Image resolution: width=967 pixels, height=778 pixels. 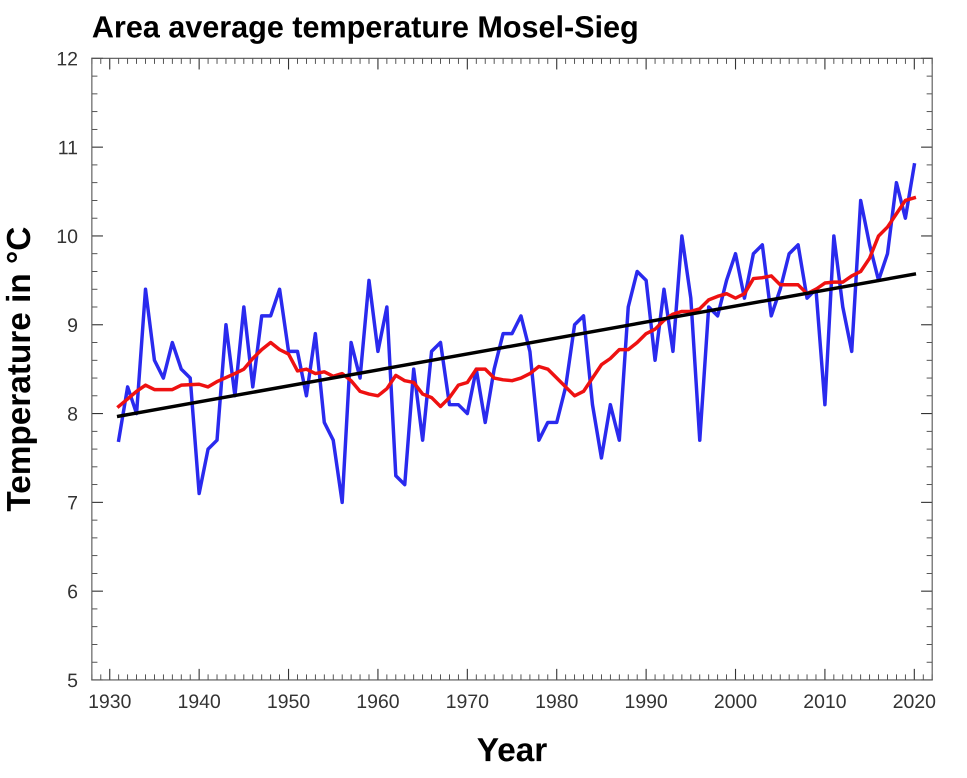 What do you see at coordinates (364, 29) in the screenshot?
I see `chart-title: Area average temperature Mosel-Sieg` at bounding box center [364, 29].